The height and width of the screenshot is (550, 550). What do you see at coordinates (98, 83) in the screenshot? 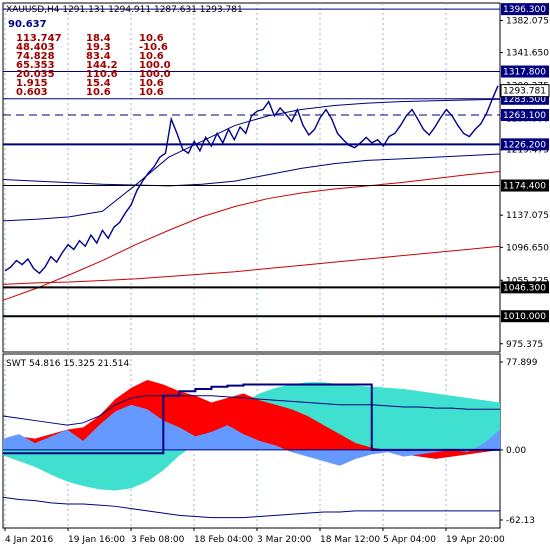
I see `stat-cell: 15.4` at bounding box center [98, 83].